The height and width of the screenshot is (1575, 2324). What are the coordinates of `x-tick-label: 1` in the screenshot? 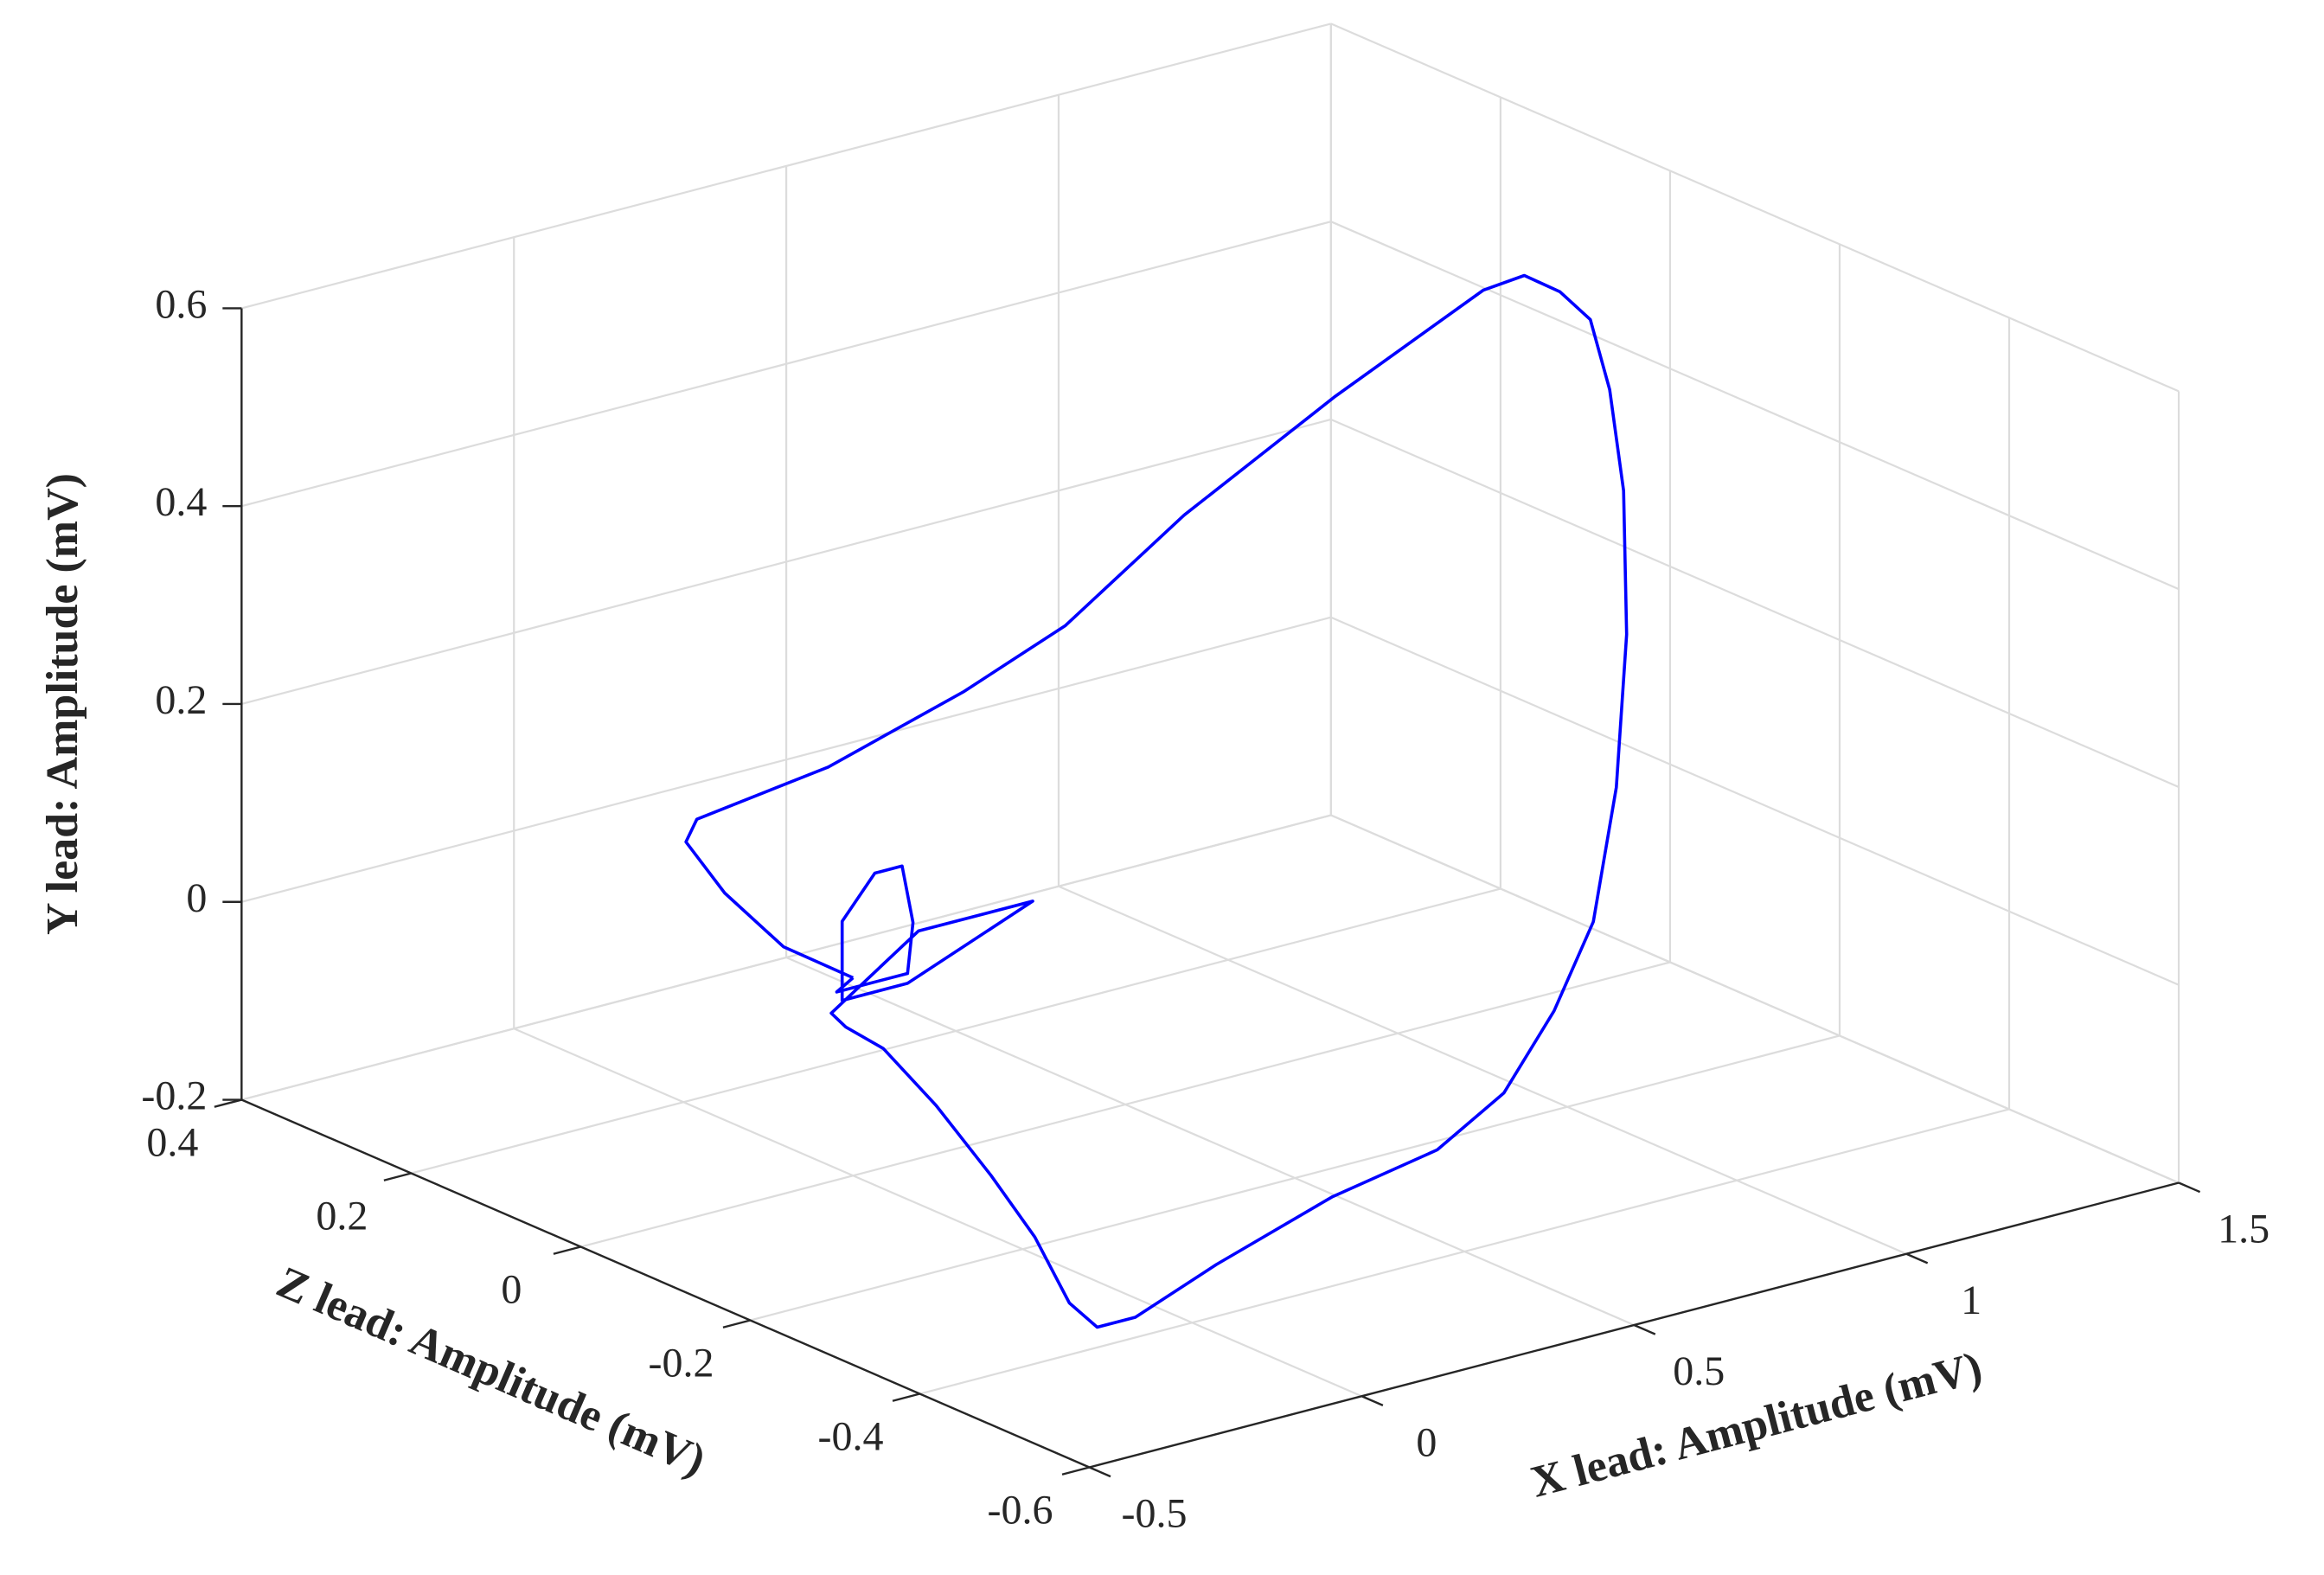 It's located at (1971, 1300).